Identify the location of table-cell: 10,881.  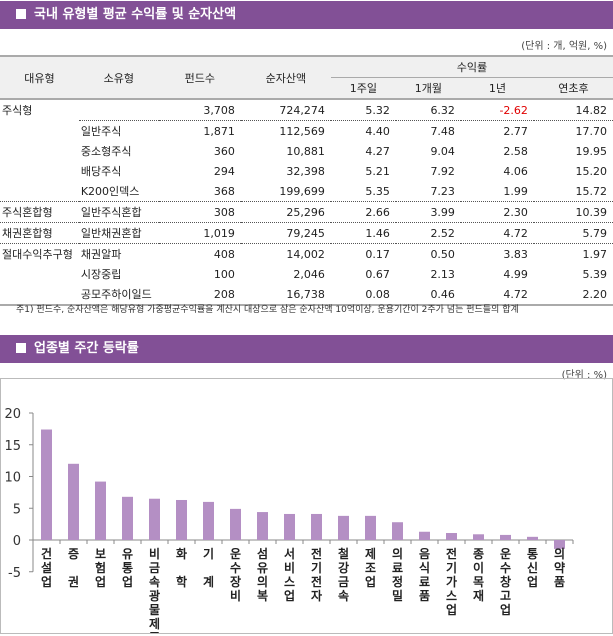
(305, 151).